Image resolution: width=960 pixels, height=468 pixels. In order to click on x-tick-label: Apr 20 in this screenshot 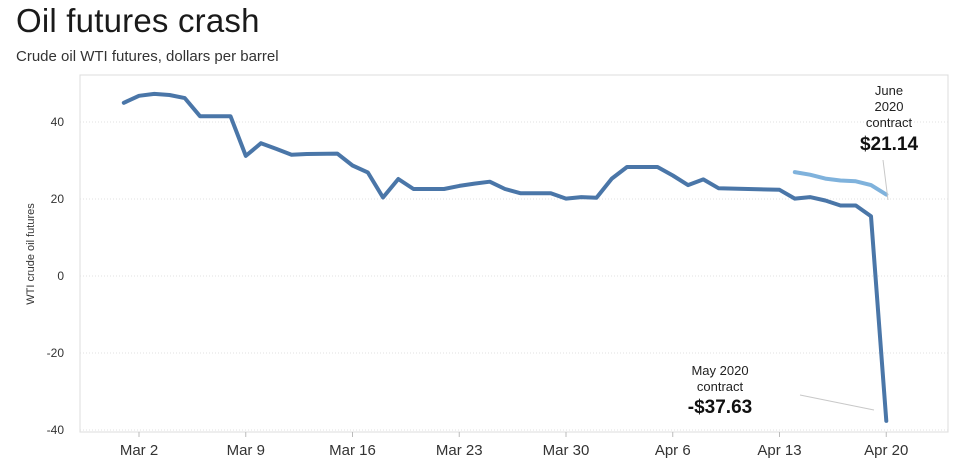, I will do `click(886, 450)`.